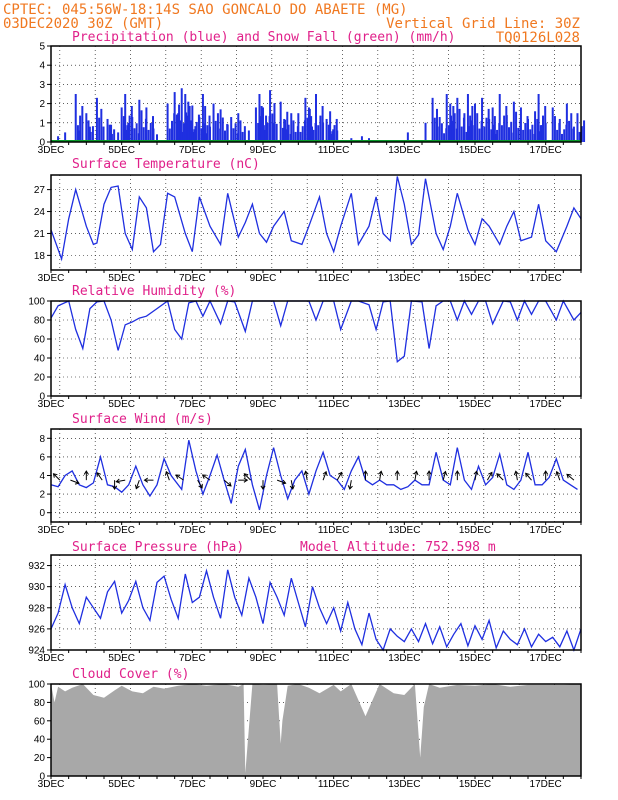  I want to click on y-tick-label: 20, so click(40, 378).